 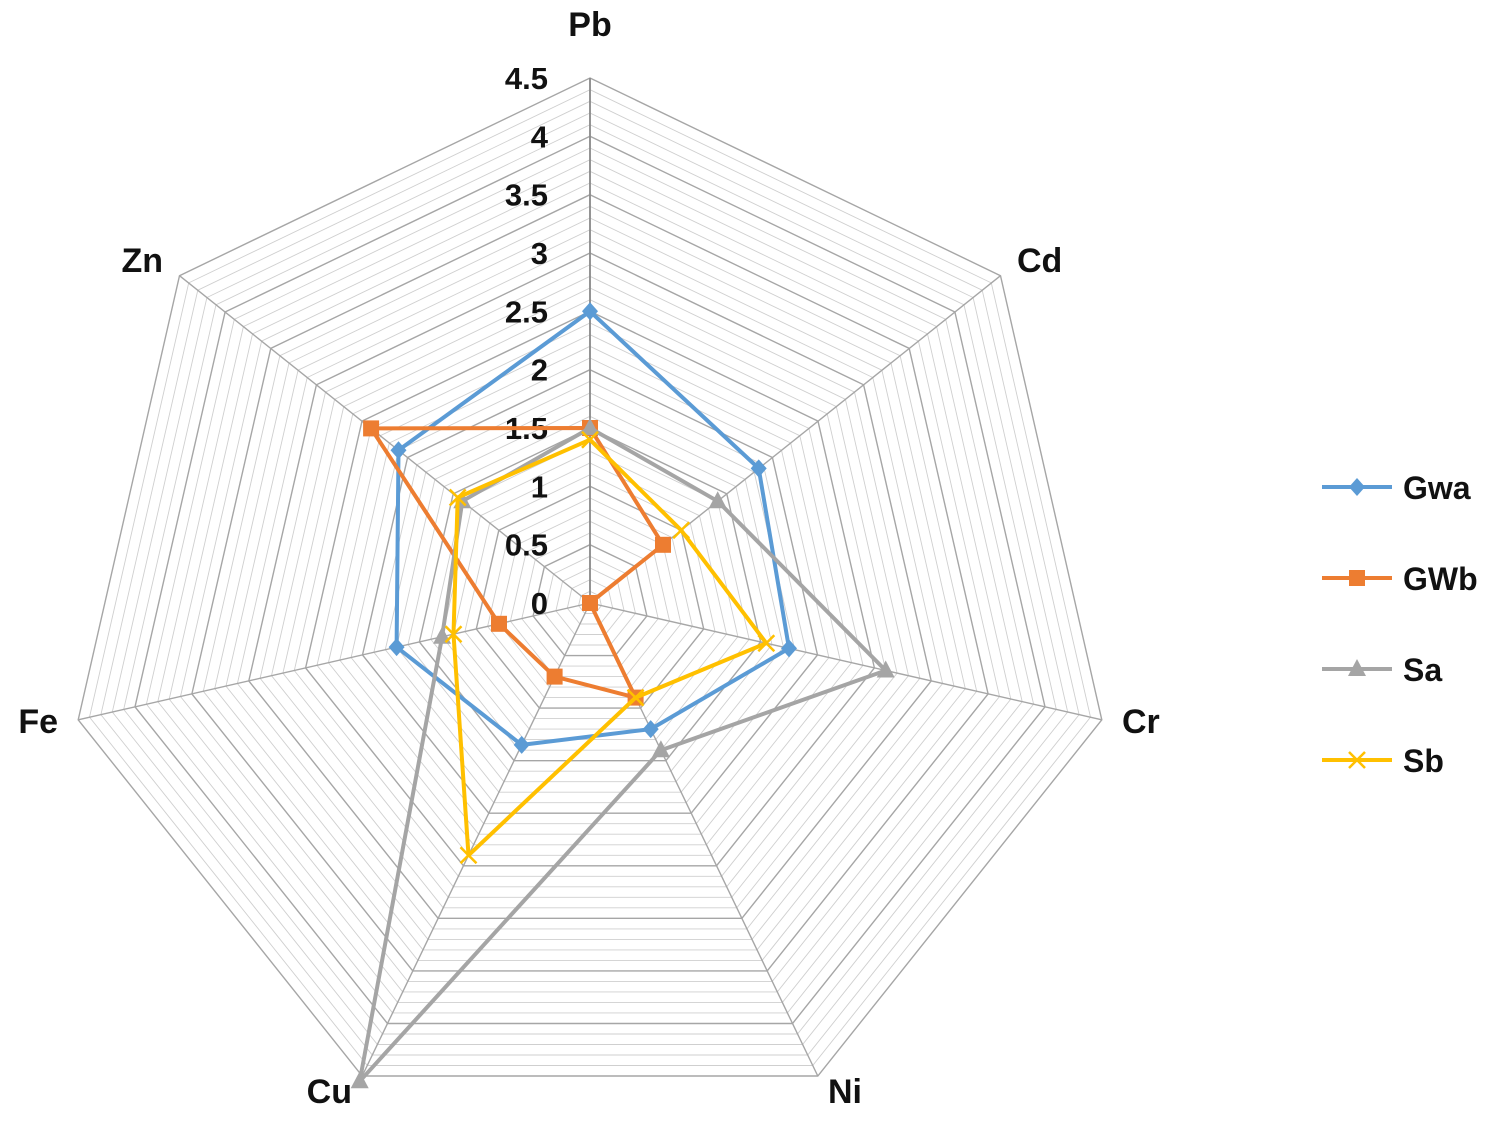 I want to click on category-label-cr: Cr, so click(x=1141, y=722).